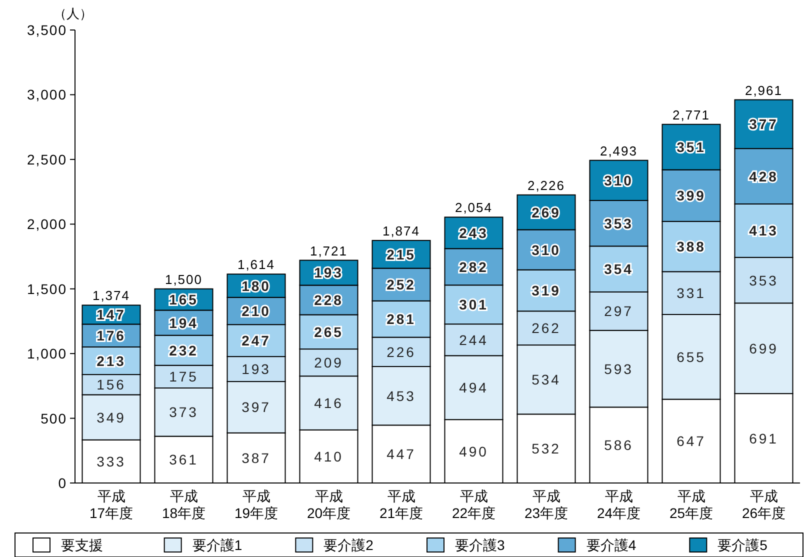 This screenshot has height=557, width=805. Describe the element at coordinates (328, 504) in the screenshot. I see `x-tick-label: 平成20年度` at that location.